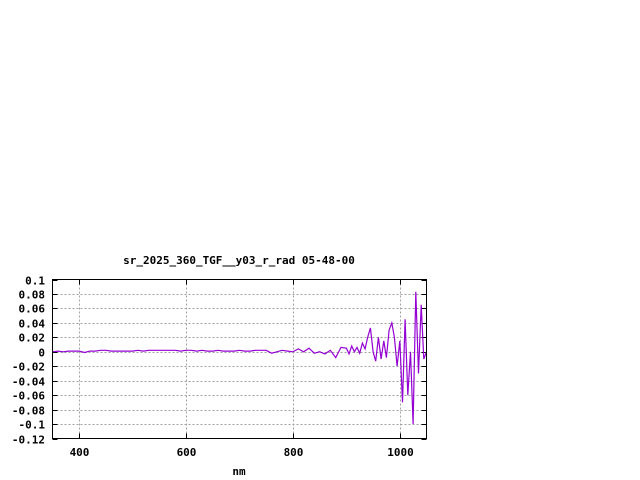 This screenshot has height=480, width=640. Describe the element at coordinates (239, 260) in the screenshot. I see `chart-title: sr_2025_360_TGF__y03_r_rad 05-48-00` at that location.